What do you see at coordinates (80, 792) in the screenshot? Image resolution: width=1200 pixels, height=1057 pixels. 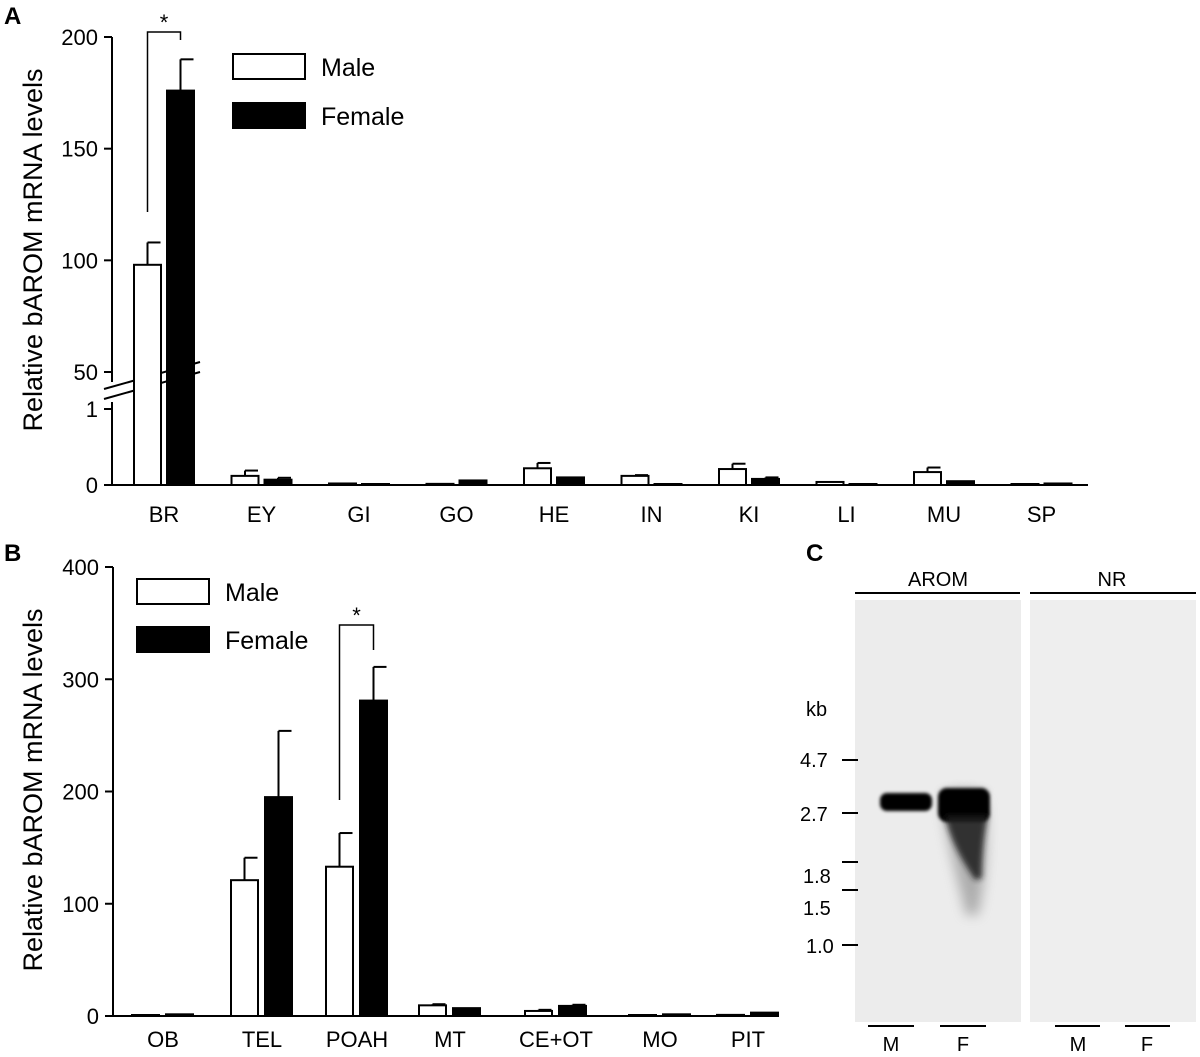 I see `chart-b-y-tick-label-200: 200` at bounding box center [80, 792].